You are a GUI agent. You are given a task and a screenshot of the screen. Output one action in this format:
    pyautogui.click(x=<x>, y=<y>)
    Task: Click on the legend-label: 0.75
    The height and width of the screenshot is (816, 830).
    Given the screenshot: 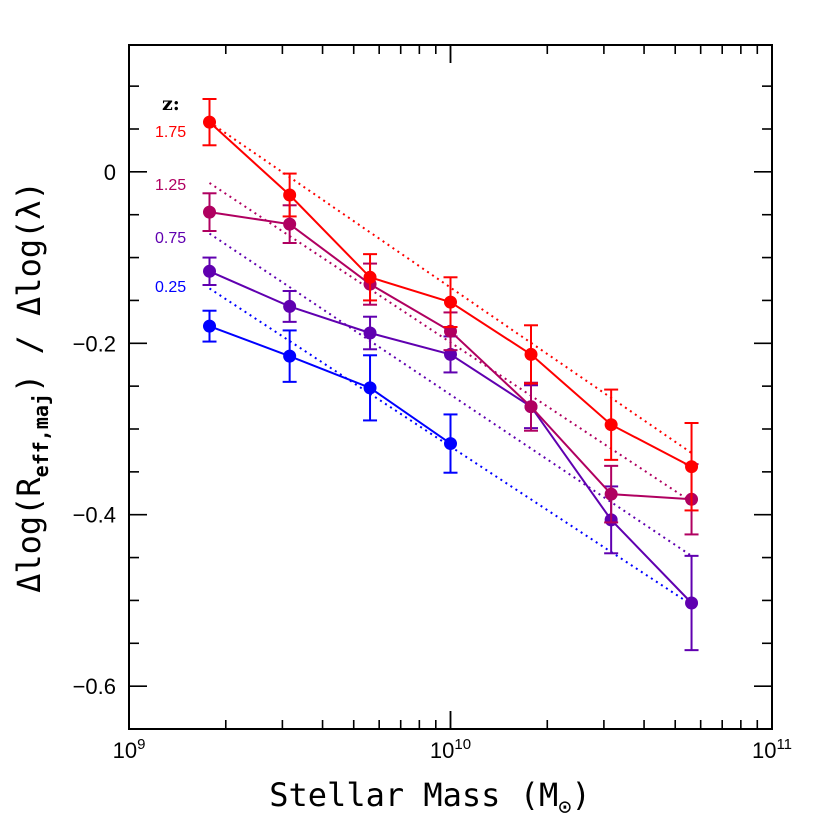 What is the action you would take?
    pyautogui.click(x=170, y=238)
    